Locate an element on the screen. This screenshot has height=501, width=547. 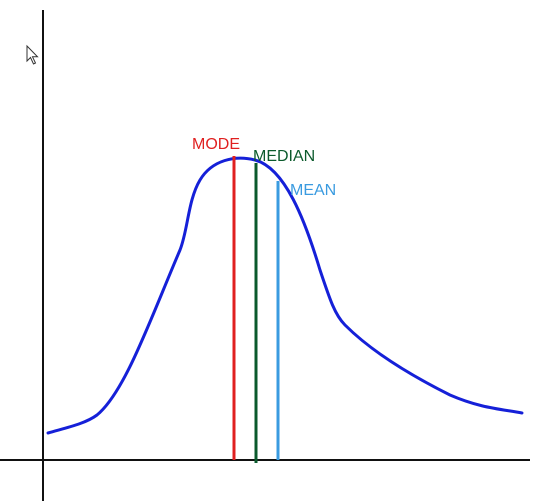
mode-label: MODE is located at coordinates (216, 144).